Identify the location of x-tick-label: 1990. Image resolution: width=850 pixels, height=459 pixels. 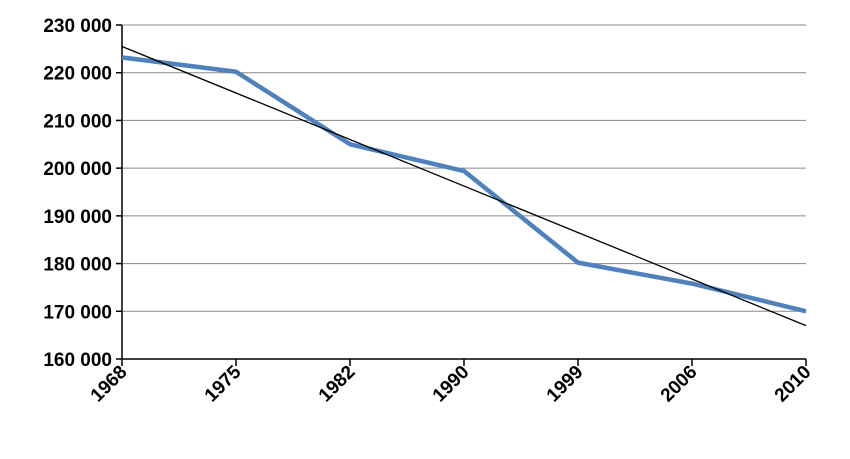
(451, 384).